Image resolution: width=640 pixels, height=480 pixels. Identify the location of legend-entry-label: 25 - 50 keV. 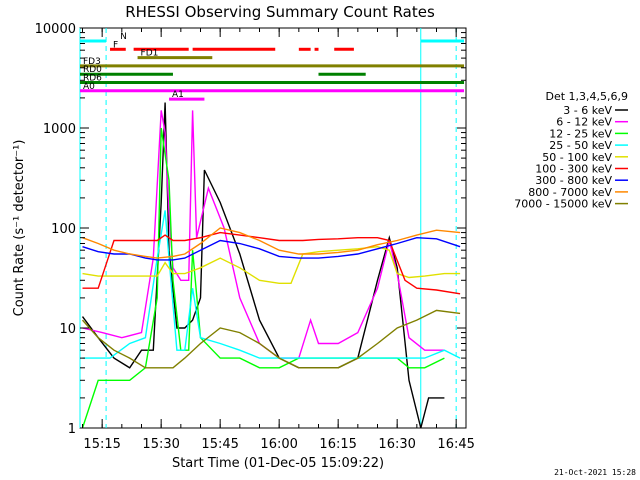
(580, 145).